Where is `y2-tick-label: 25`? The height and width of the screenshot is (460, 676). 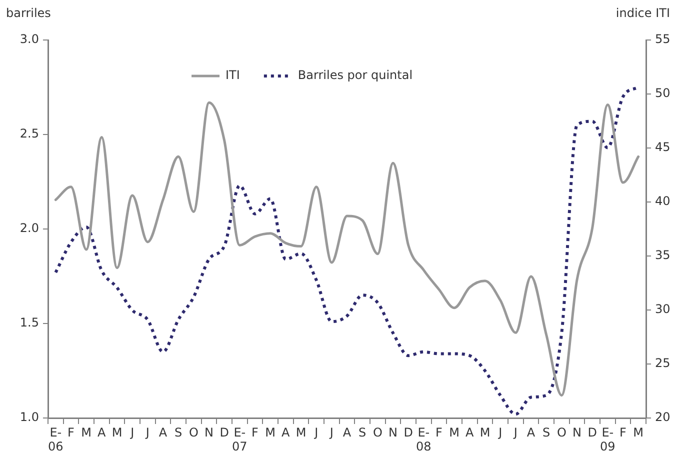 y2-tick-label: 25 is located at coordinates (662, 363).